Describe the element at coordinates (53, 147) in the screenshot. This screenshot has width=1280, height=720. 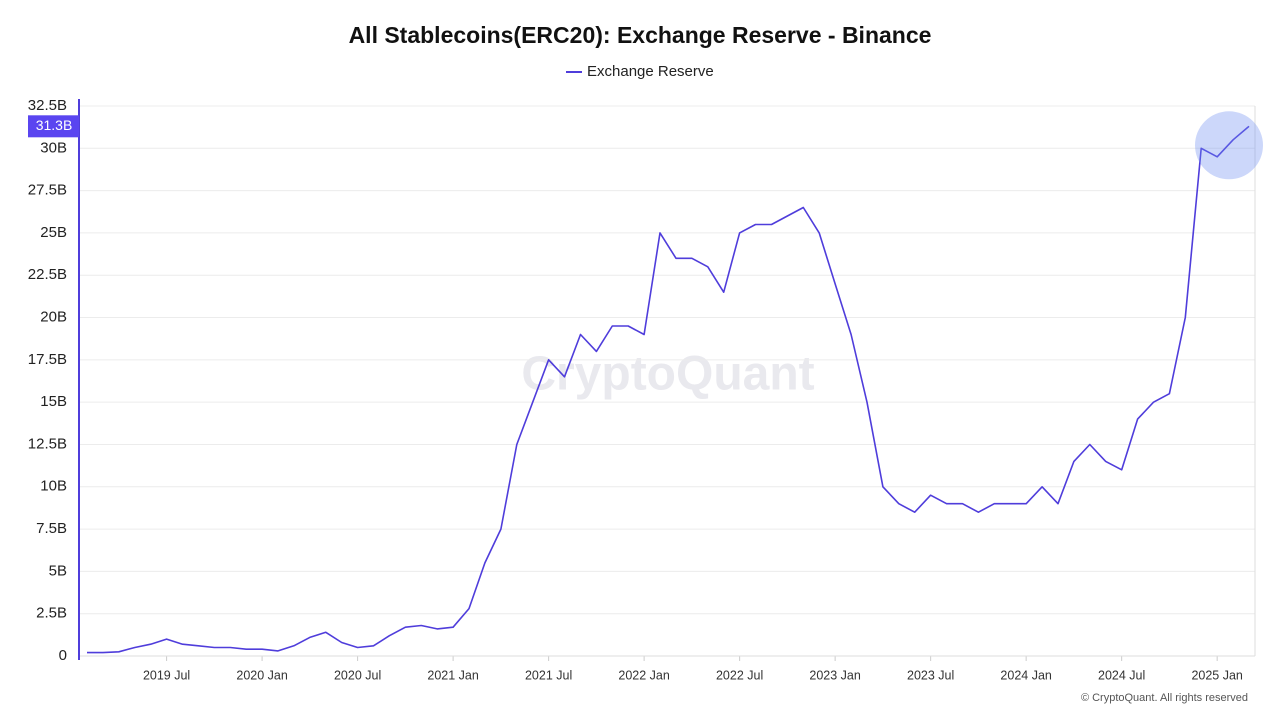
I see `y-tick-label: 30B` at that location.